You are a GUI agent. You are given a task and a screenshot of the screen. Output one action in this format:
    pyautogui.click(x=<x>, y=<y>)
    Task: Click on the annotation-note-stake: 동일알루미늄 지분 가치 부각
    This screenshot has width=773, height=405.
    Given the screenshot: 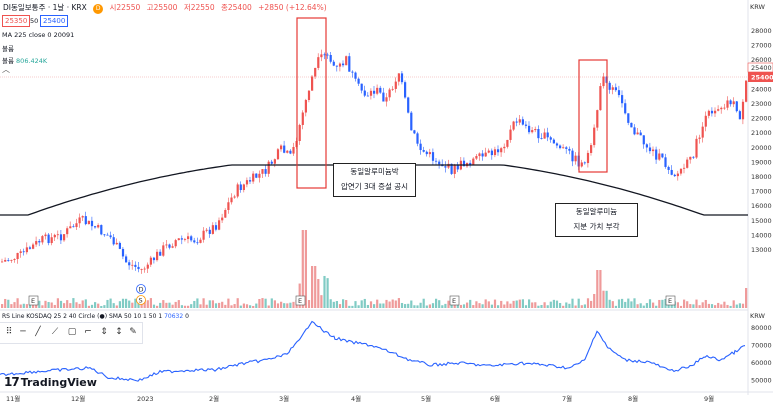 What is the action you would take?
    pyautogui.click(x=596, y=220)
    